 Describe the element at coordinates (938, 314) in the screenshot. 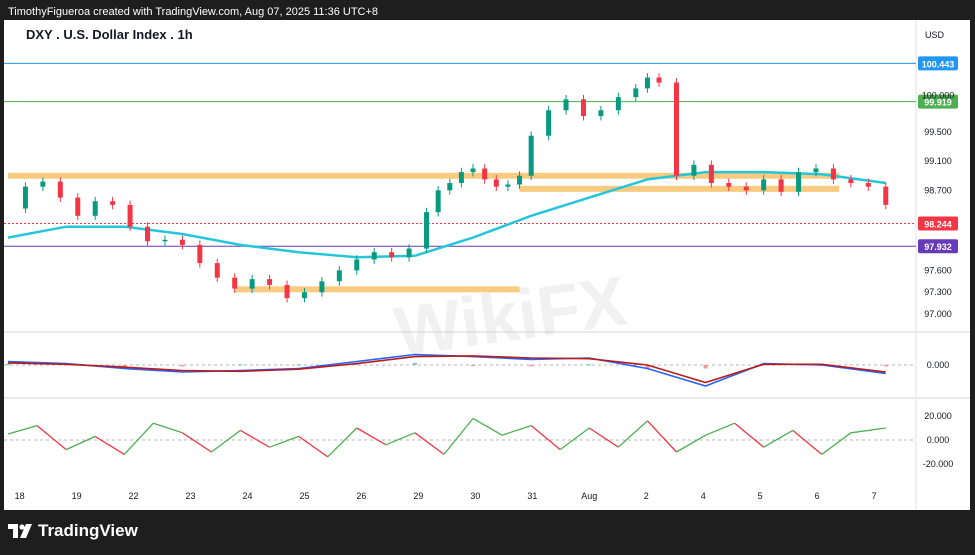

I see `price-tick-label: 97.000` at that location.